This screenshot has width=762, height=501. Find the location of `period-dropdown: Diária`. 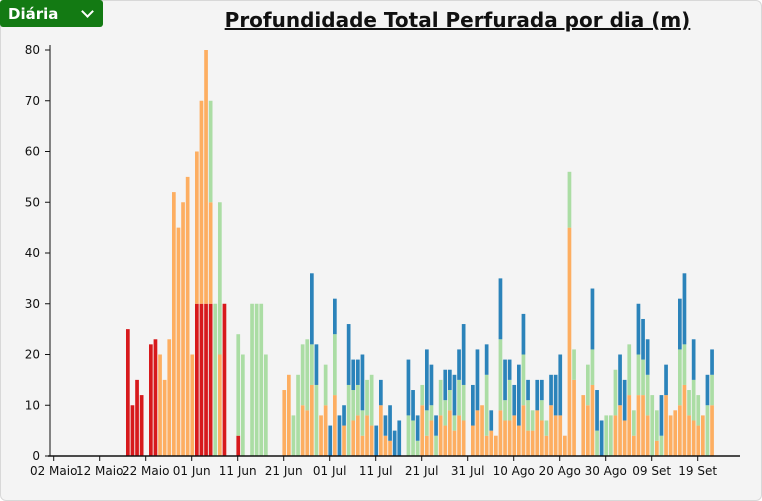

period-dropdown: Diária is located at coordinates (51, 13).